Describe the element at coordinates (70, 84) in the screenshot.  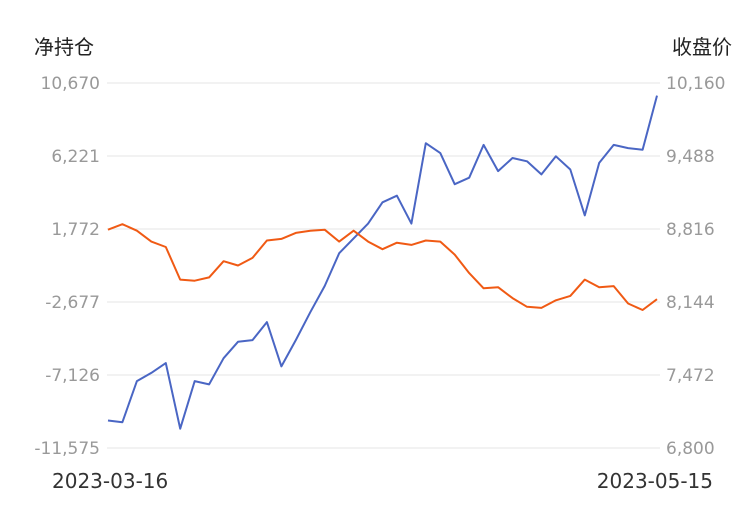
I see `left-tick-label: 10,670` at that location.